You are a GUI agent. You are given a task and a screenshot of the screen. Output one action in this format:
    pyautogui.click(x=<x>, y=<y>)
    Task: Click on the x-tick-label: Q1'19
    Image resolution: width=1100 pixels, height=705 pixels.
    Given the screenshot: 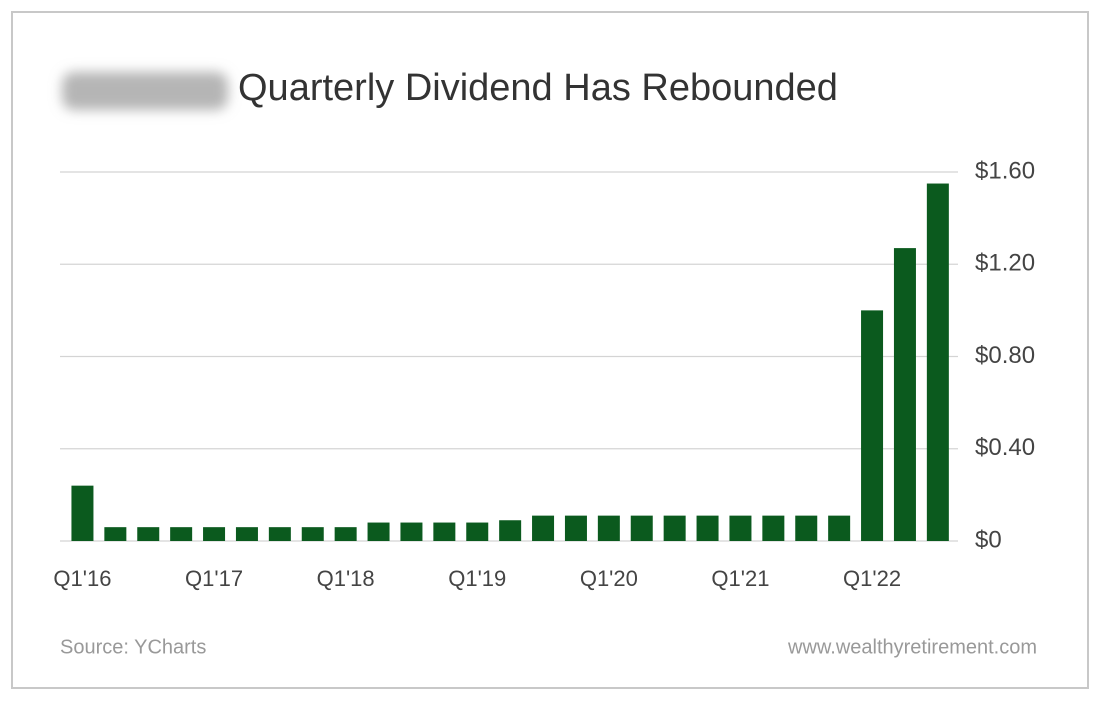 What is the action you would take?
    pyautogui.click(x=477, y=578)
    